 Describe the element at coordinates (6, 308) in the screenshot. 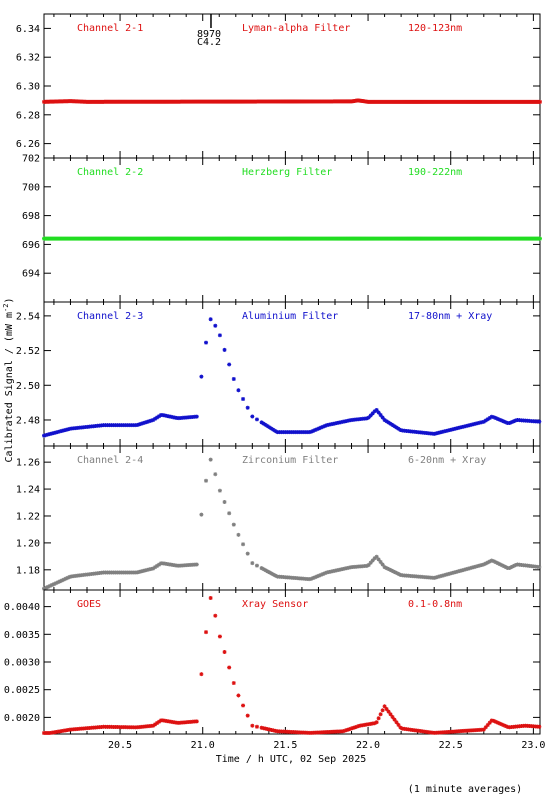

I see `y-axis-label-superscript: -2` at that location.